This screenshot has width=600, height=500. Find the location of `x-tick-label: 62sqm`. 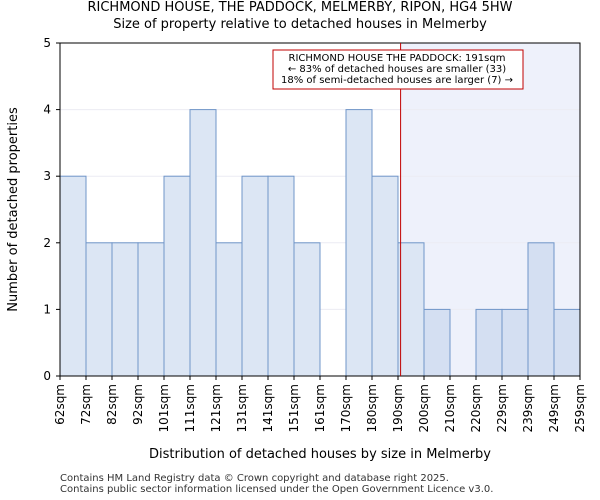

x-tick-label: 62sqm is located at coordinates (60, 404).